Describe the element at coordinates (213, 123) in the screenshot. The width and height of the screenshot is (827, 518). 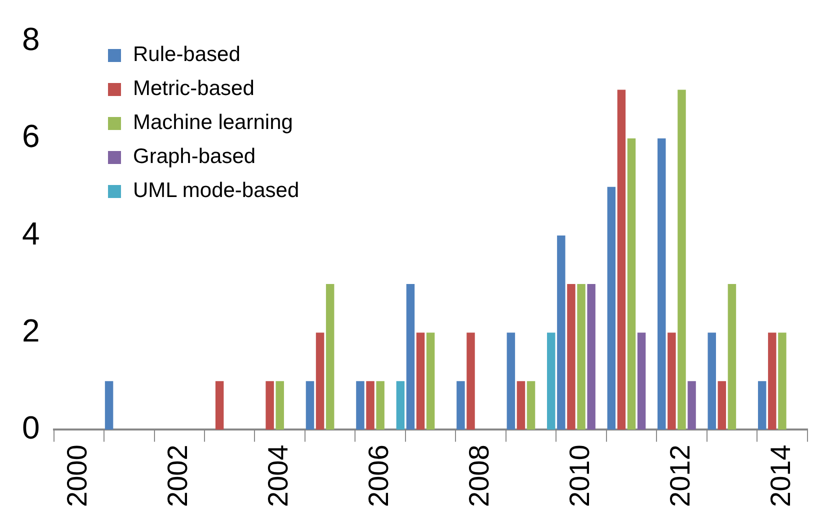
I see `legend-label: Machine learning` at that location.